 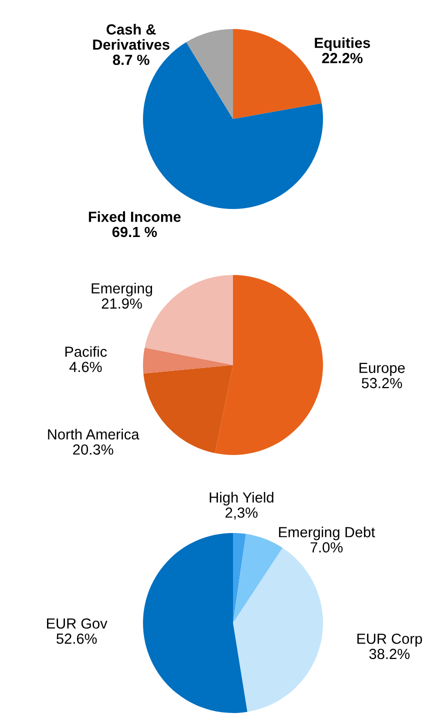 What do you see at coordinates (93, 449) in the screenshot?
I see `data-label: 20.3%` at bounding box center [93, 449].